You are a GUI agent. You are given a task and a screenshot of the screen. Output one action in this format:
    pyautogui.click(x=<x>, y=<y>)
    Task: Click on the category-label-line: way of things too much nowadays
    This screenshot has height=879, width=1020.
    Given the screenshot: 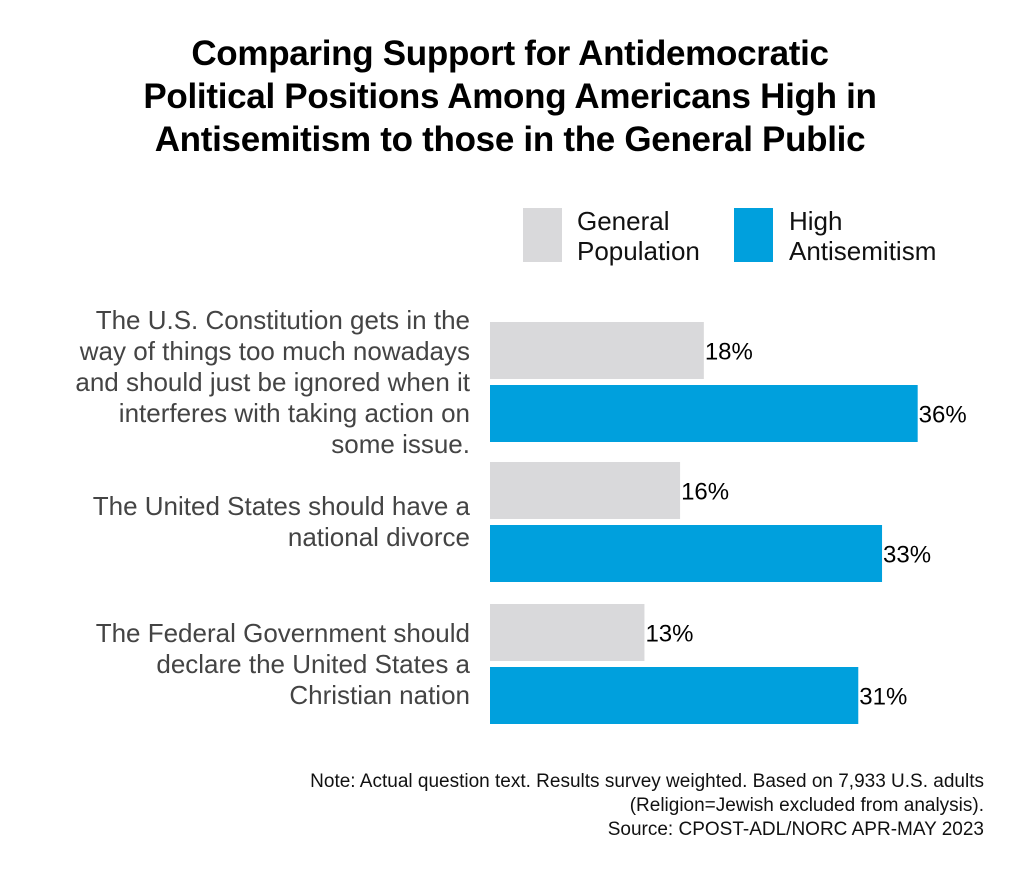 What is the action you would take?
    pyautogui.click(x=274, y=350)
    